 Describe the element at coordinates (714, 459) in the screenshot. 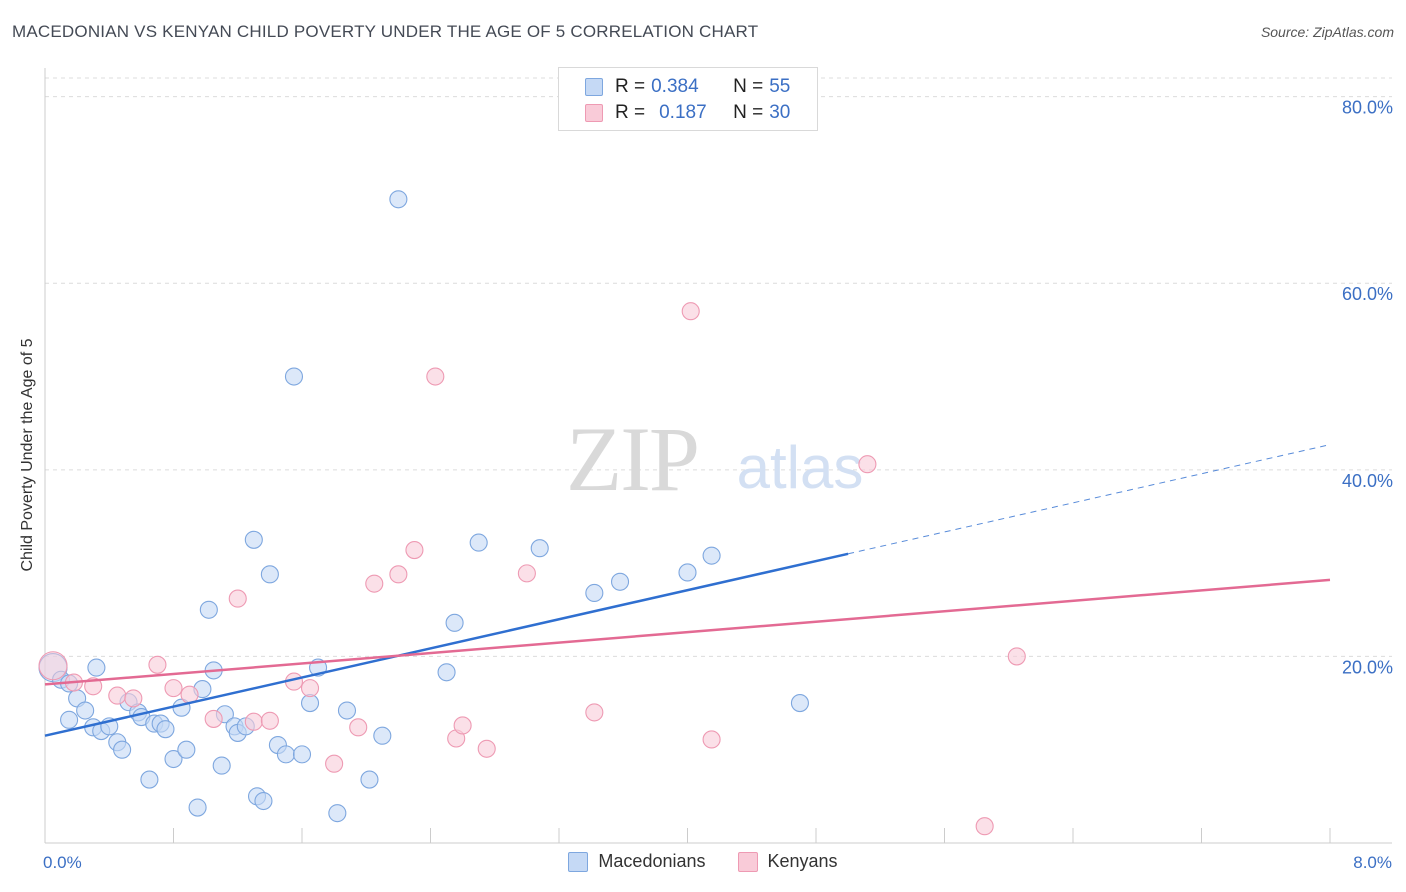

I see `watermark: ZIP atlas` at that location.